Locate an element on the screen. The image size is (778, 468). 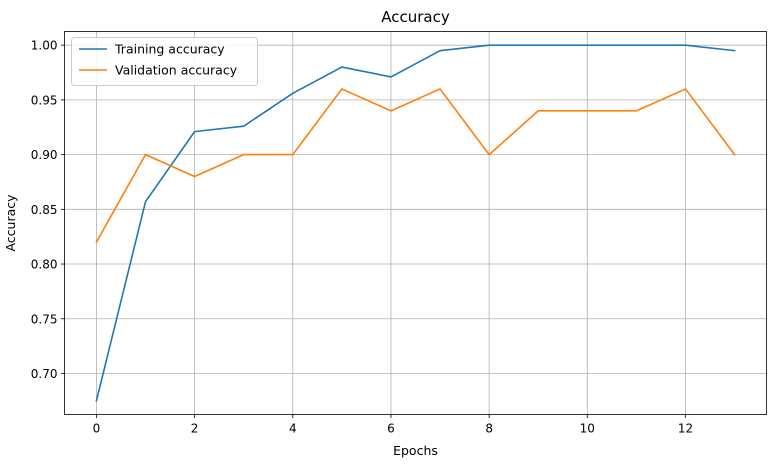
y-tick-label: 0.90 is located at coordinates (44, 155).